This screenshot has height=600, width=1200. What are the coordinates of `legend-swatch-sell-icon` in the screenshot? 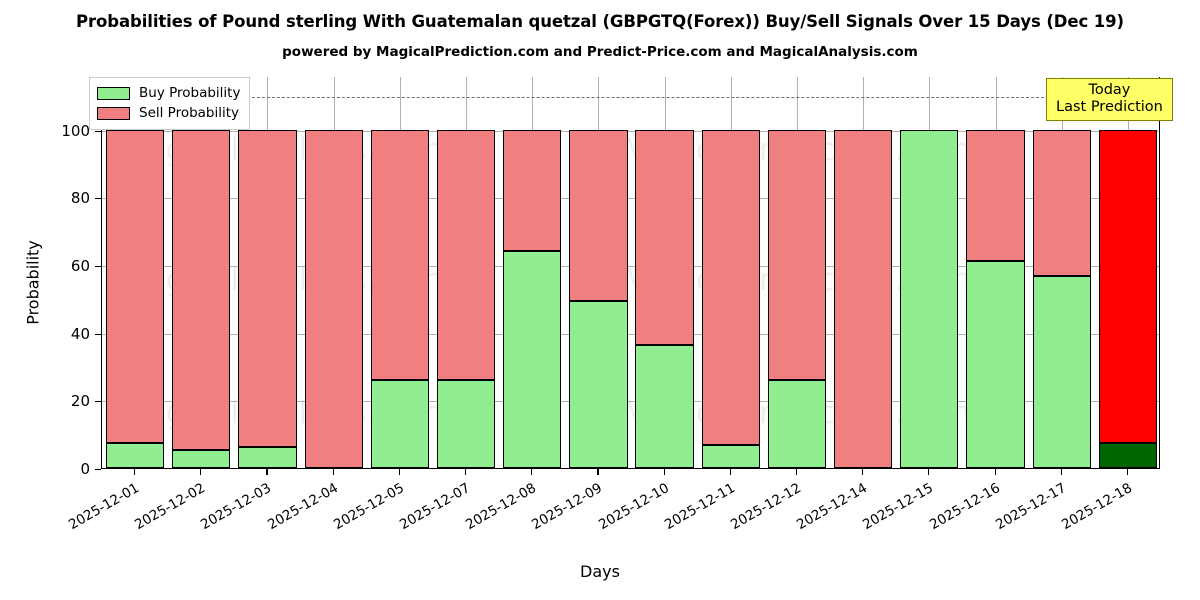 It's located at (113, 113).